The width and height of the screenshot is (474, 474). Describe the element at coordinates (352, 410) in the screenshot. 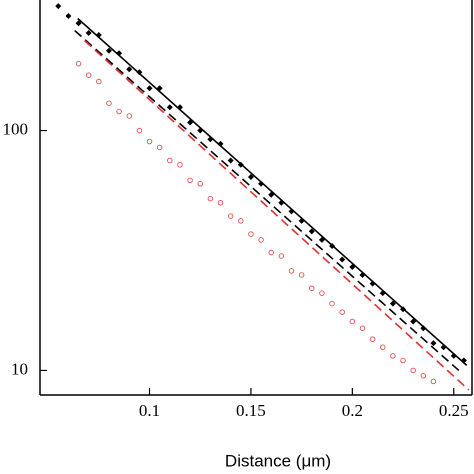

I see `x-tick-label: 0.2` at that location.